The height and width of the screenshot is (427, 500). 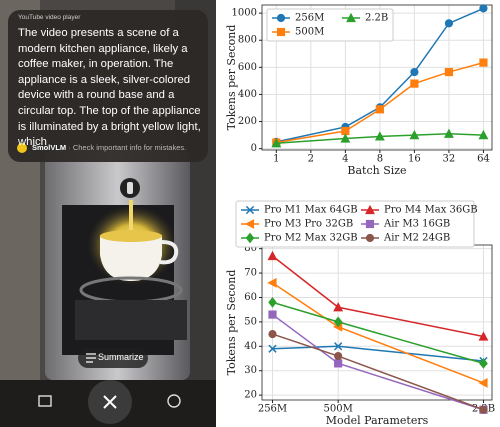 I want to click on x-tick-label: 32, so click(x=449, y=159).